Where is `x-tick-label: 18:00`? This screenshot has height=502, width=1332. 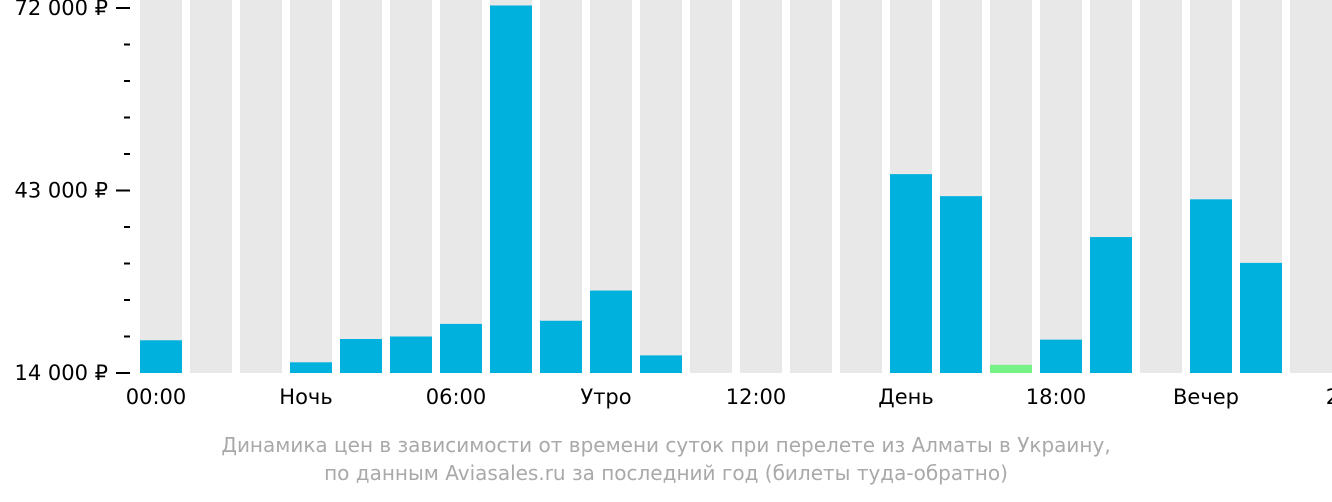 x-tick-label: 18:00 is located at coordinates (1056, 397).